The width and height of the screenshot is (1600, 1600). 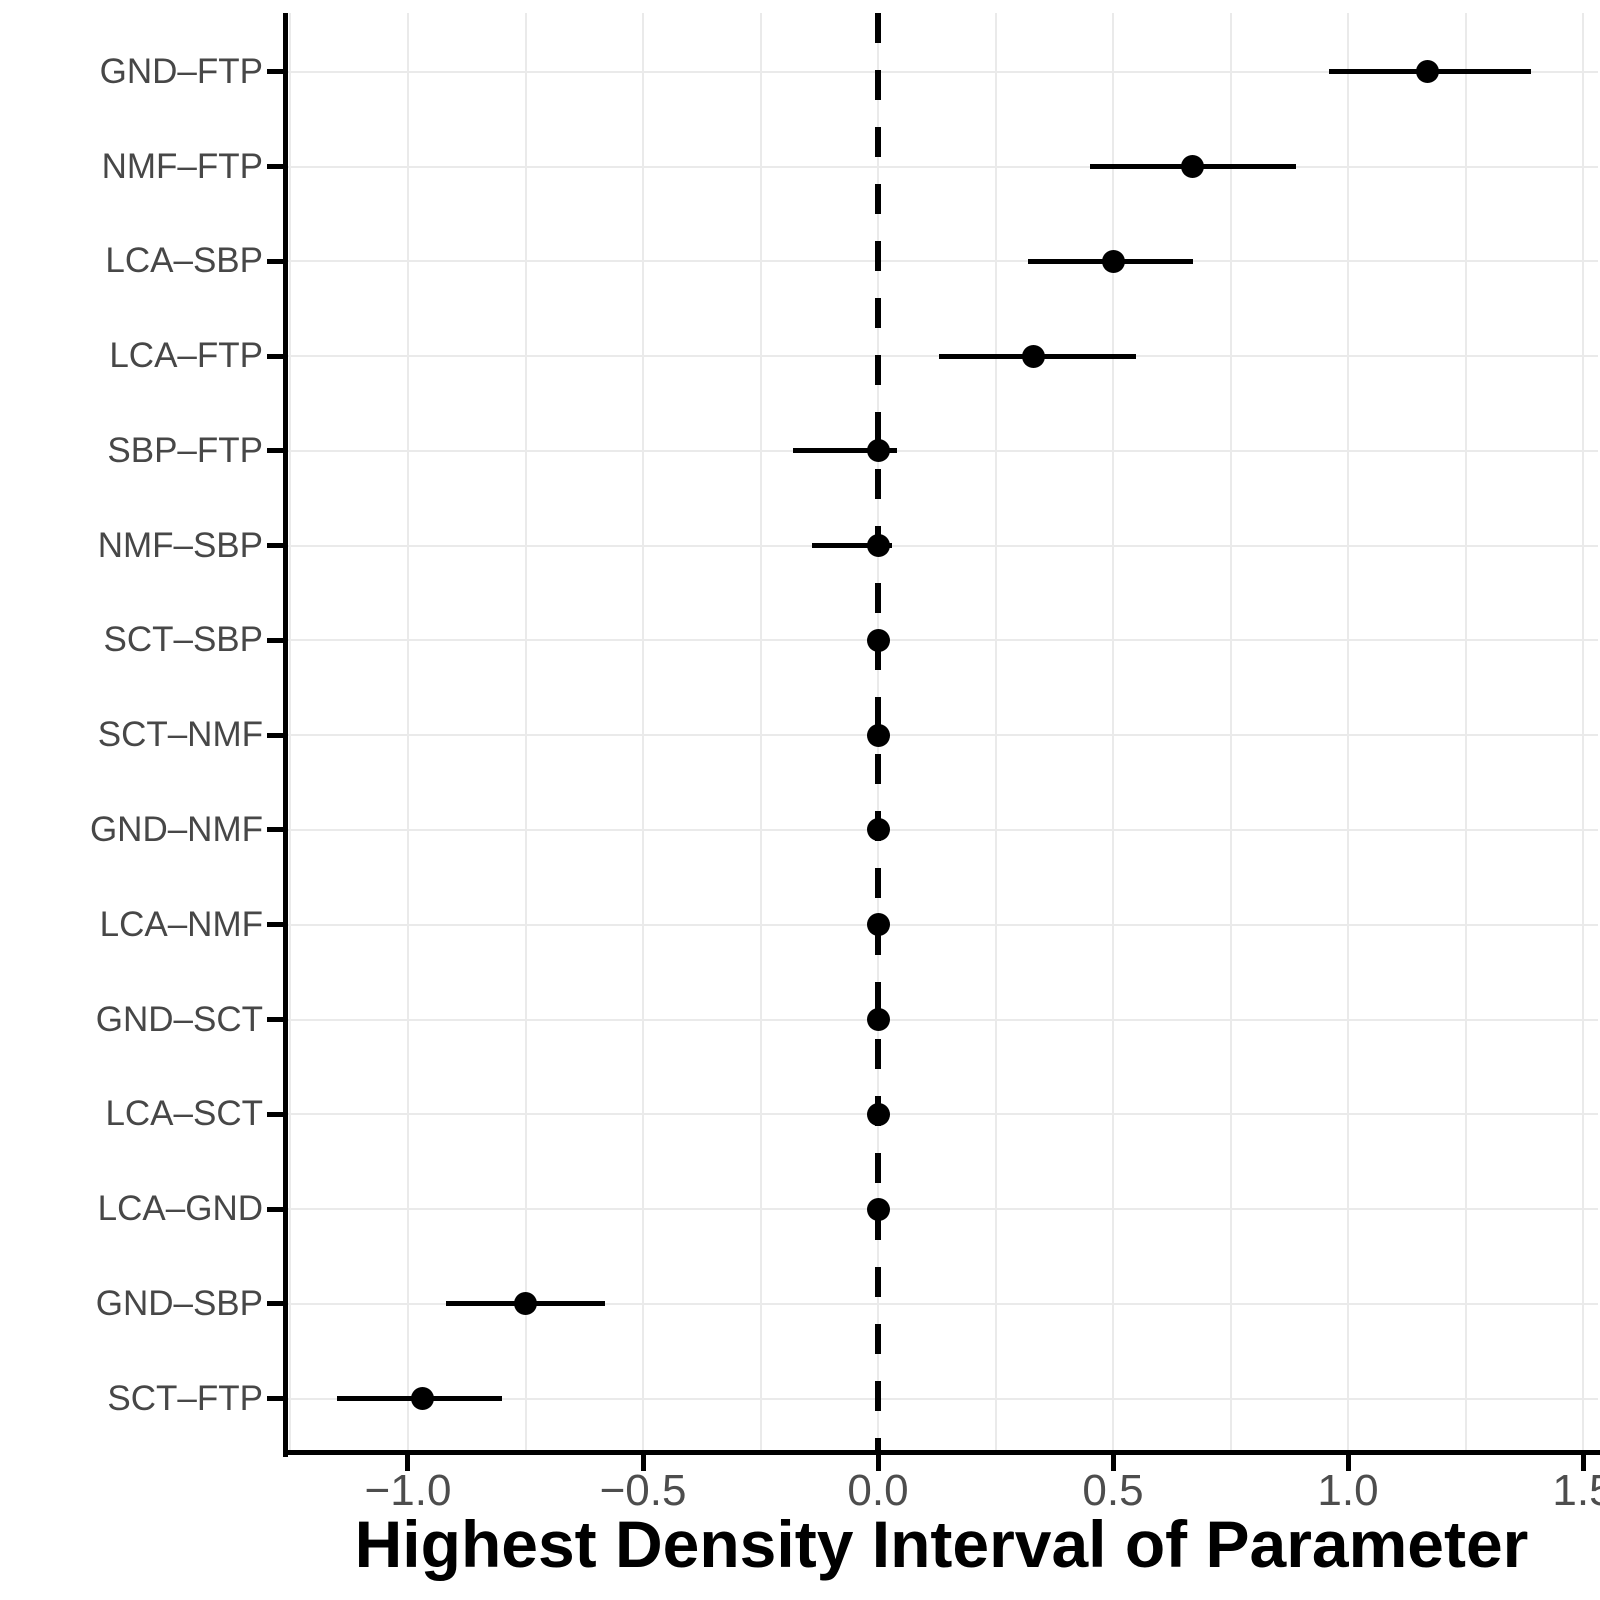 What do you see at coordinates (878, 1490) in the screenshot?
I see `x-axis-tick-label: 0.0` at bounding box center [878, 1490].